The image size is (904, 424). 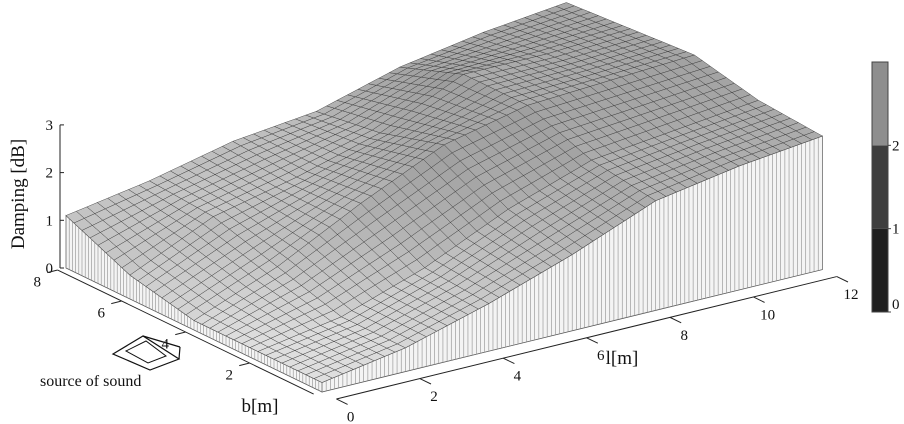 I want to click on sound-source-icon, so click(x=146, y=353).